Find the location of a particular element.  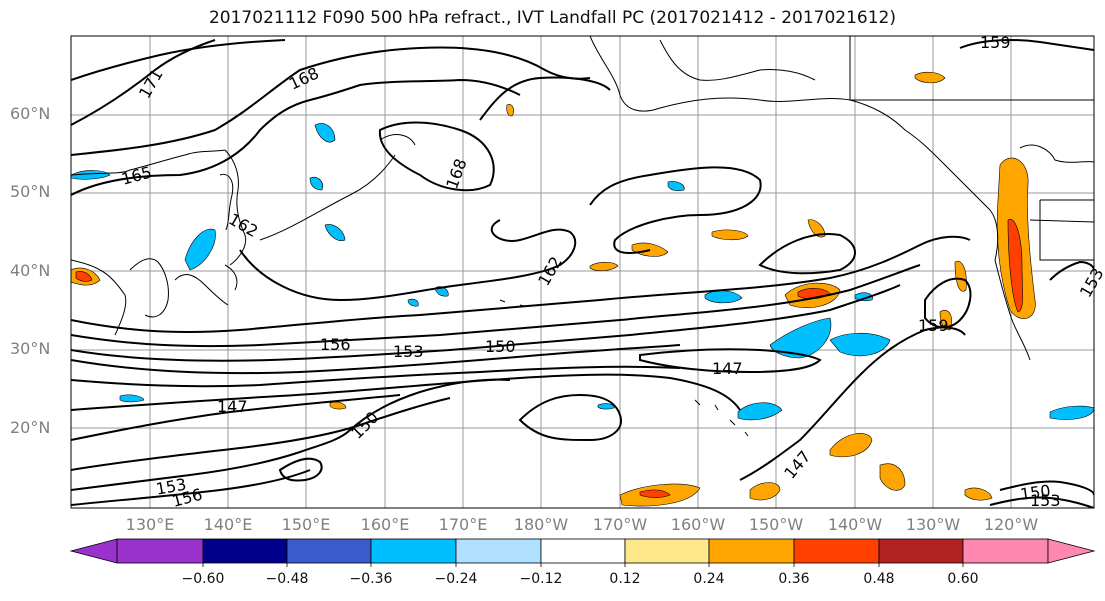

colorbar-min-extend is located at coordinates (93, 551).